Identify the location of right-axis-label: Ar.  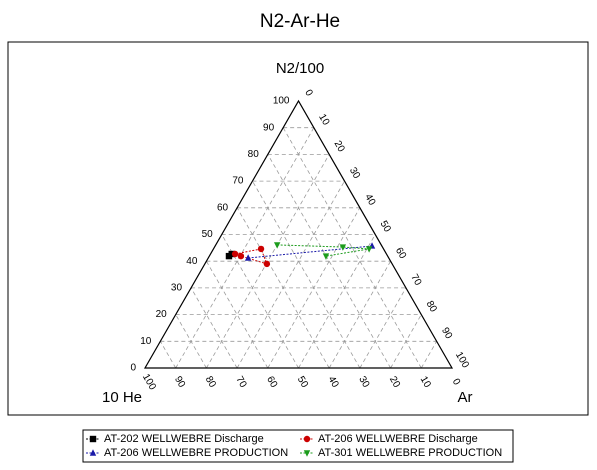
(465, 397).